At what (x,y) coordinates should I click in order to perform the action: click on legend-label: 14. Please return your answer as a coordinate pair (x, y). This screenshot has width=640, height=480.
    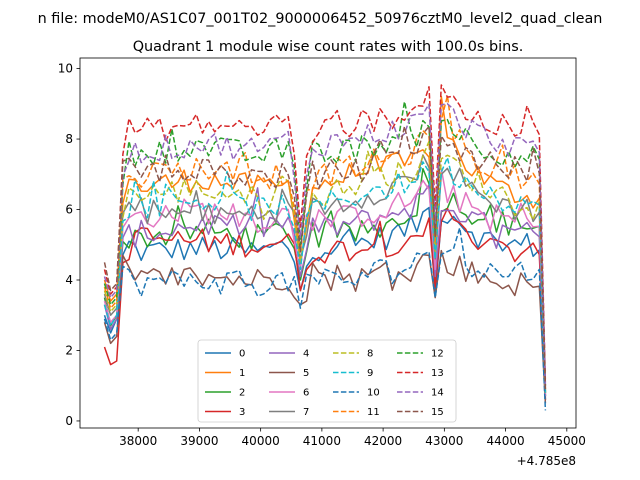
    Looking at the image, I should click on (437, 393).